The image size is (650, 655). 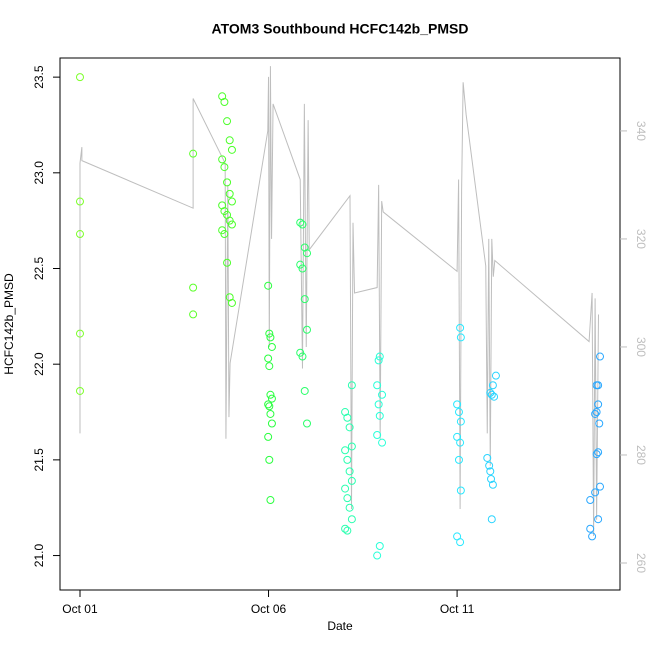 I want to click on y-tick-label: 23.5, so click(x=39, y=77).